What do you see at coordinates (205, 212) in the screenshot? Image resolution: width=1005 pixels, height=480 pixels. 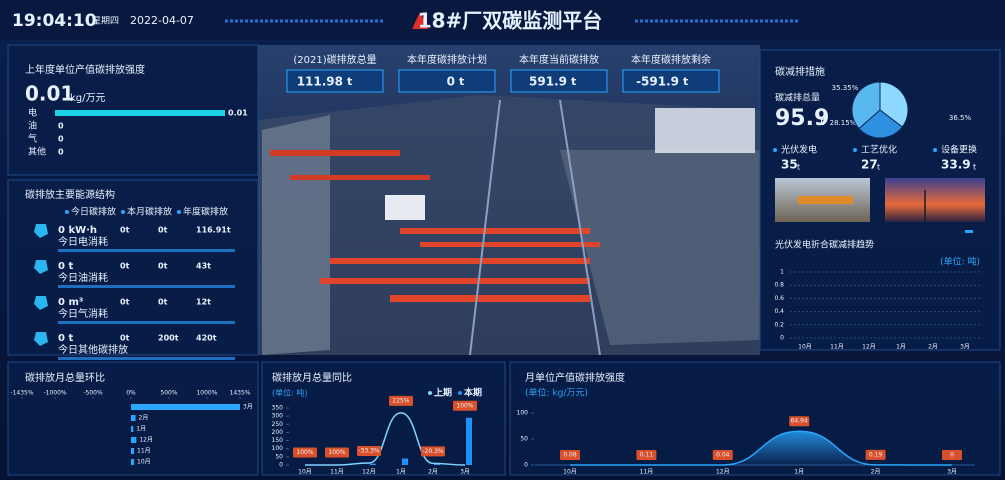 I see `legend-label: 年度碳排放` at bounding box center [205, 212].